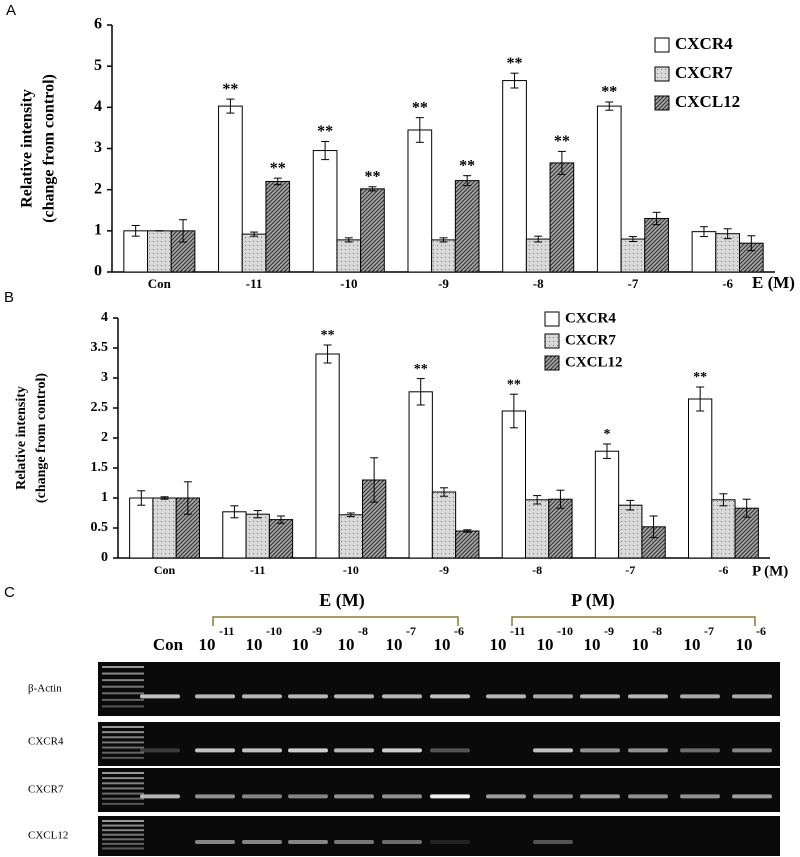 Image resolution: width=800 pixels, height=857 pixels. What do you see at coordinates (46, 742) in the screenshot?
I see `row-label: CXCR4` at bounding box center [46, 742].